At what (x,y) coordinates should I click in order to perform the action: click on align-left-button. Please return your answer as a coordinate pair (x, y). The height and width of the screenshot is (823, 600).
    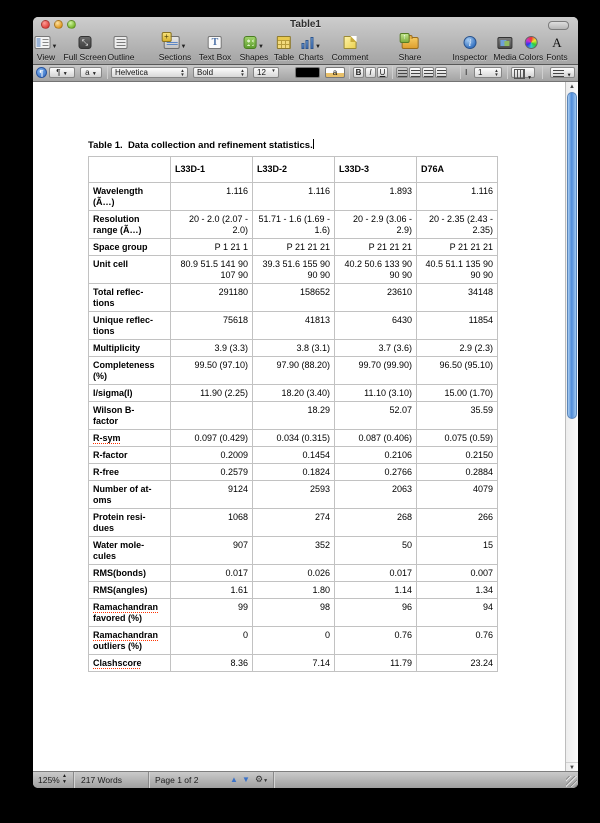
    Looking at the image, I should click on (402, 72).